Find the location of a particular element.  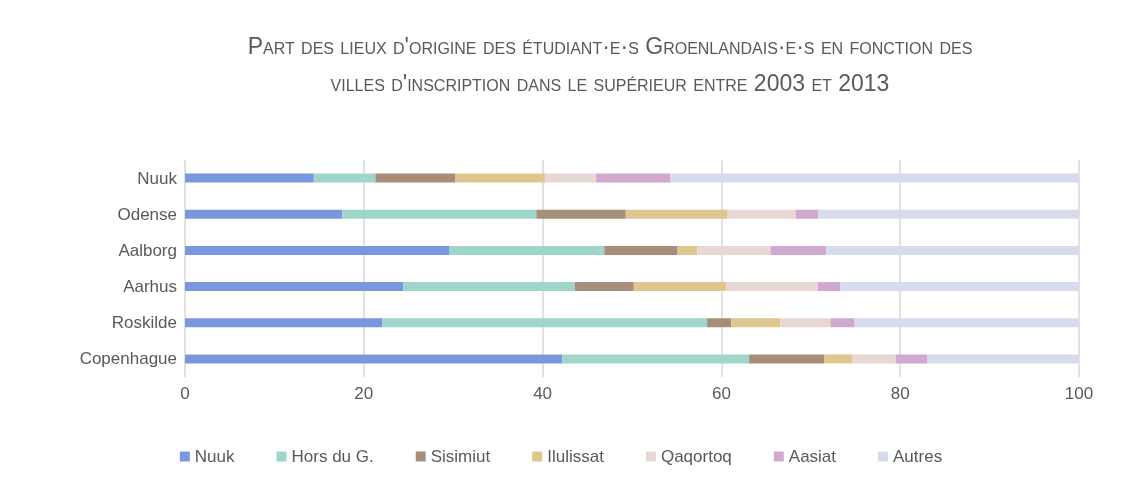

x-tick-label: 100 is located at coordinates (1079, 393).